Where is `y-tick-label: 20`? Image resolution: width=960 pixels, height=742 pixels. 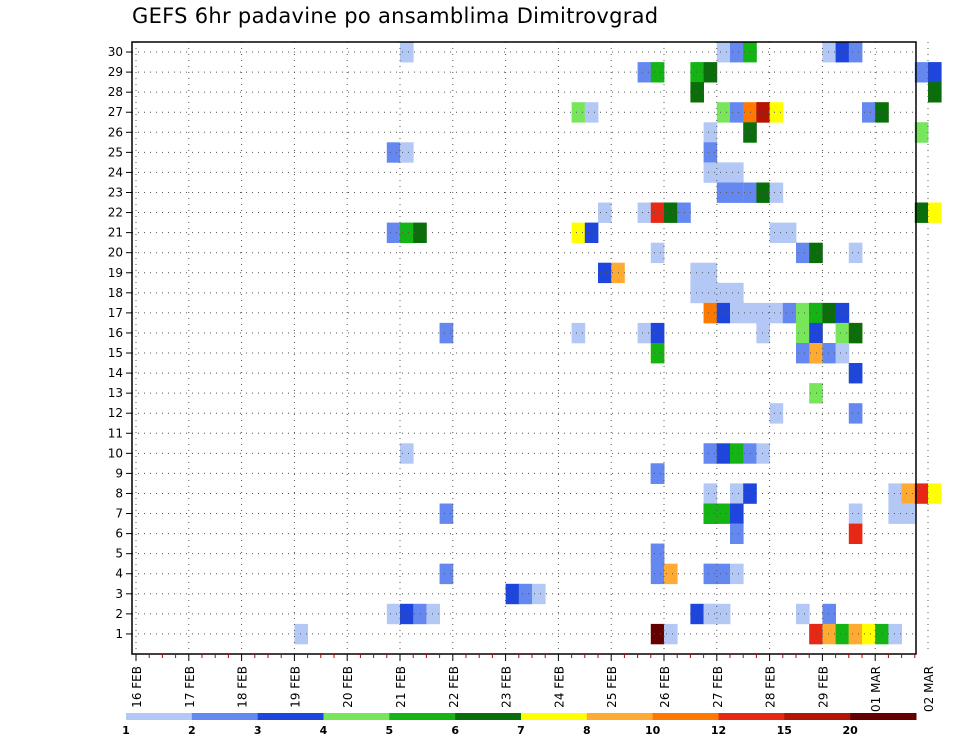 y-tick-label: 20 is located at coordinates (115, 253).